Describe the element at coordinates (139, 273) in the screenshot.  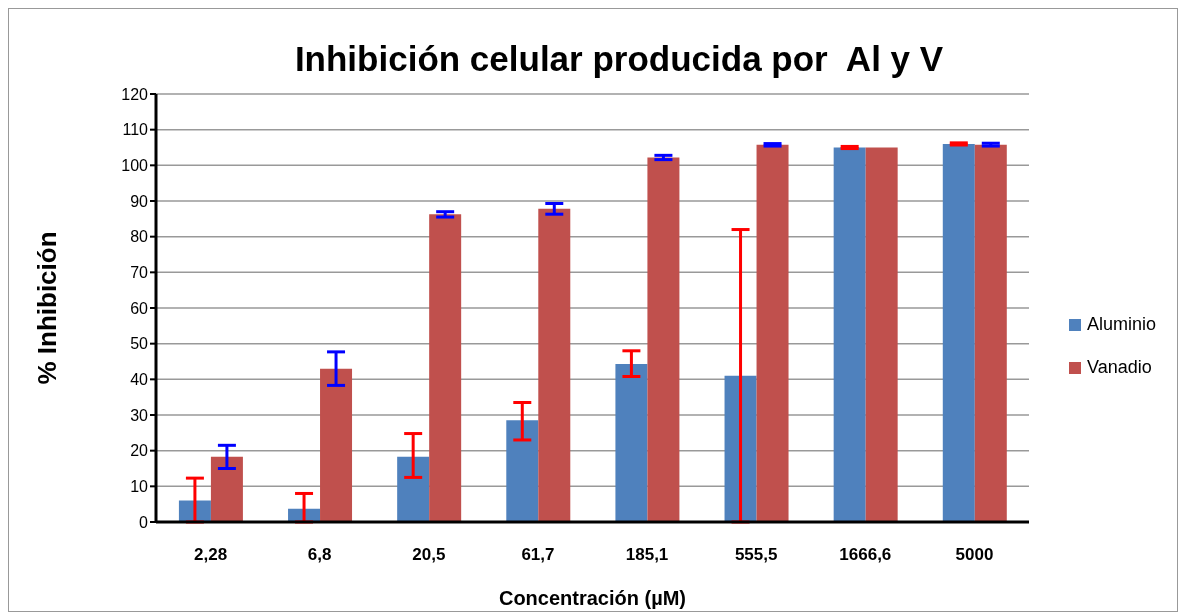
I see `y-tick-label: 70` at that location.